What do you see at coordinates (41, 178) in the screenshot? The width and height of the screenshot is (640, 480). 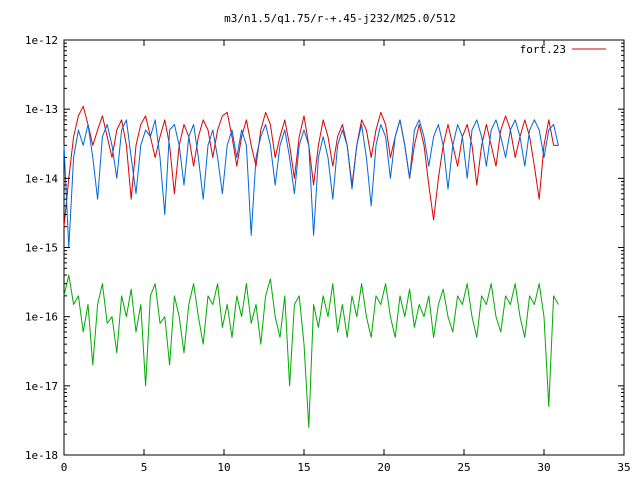 I see `y-tick-label-2: 1e-14` at bounding box center [41, 178].